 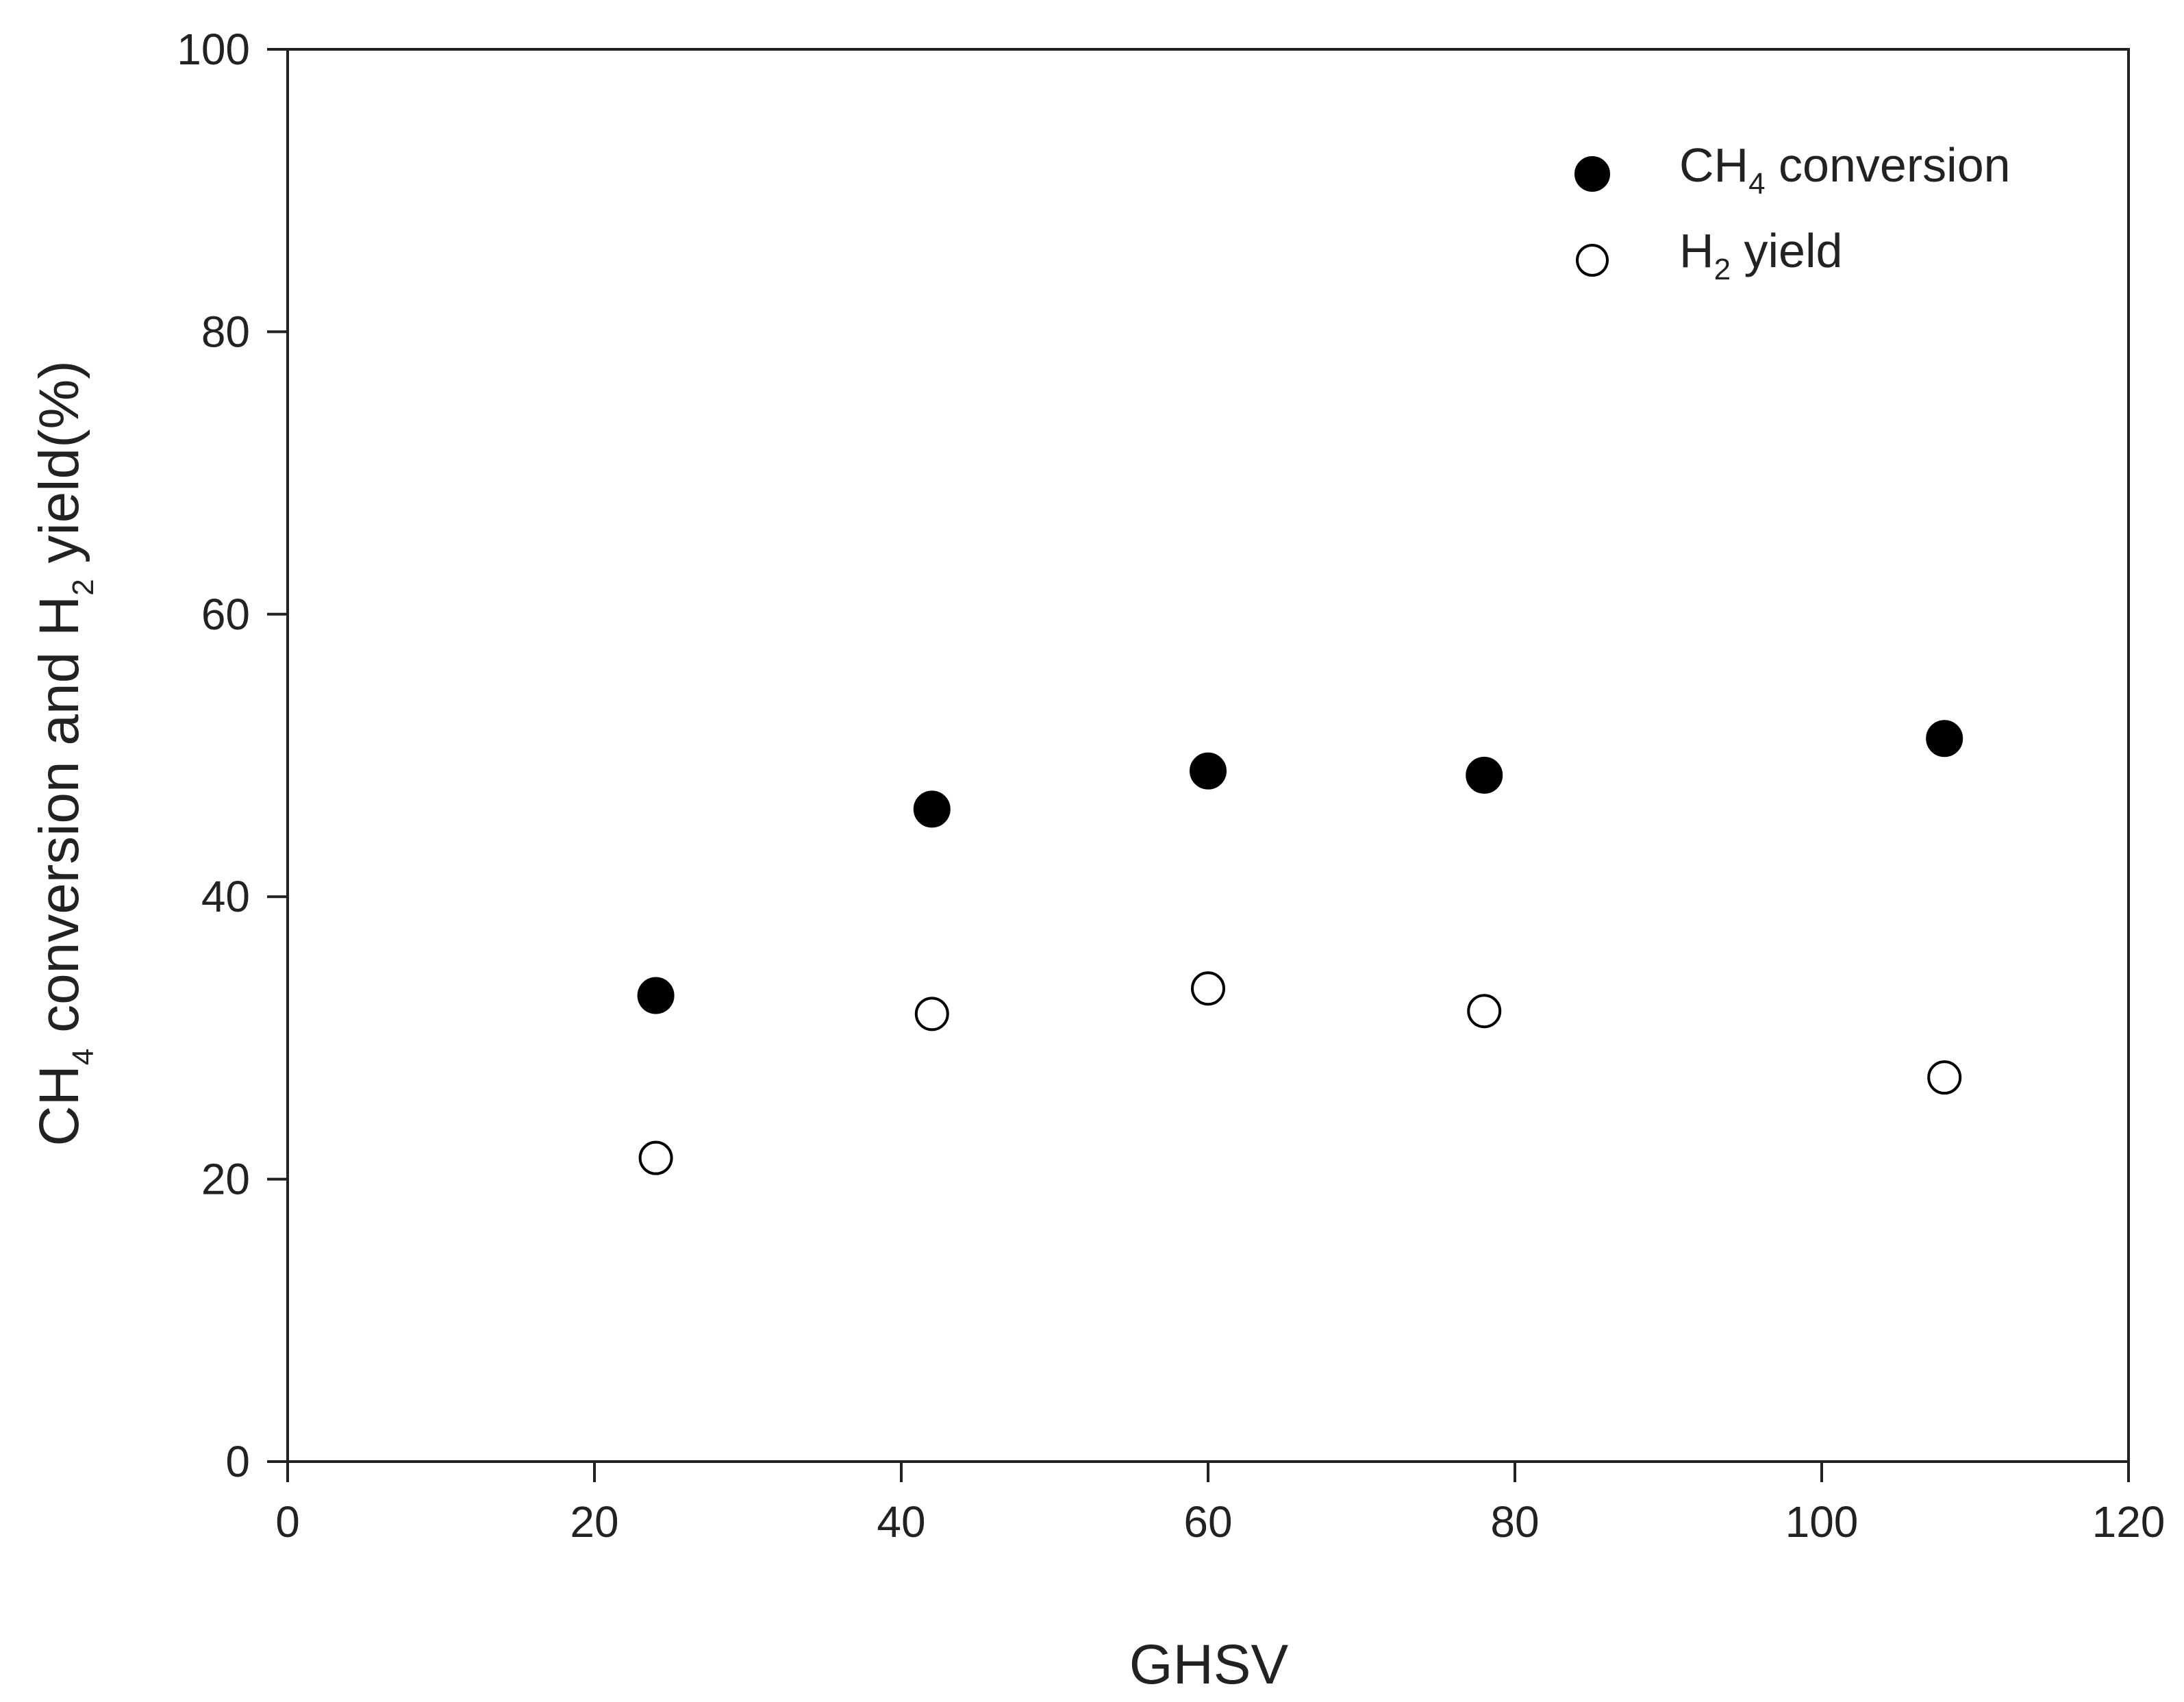 What do you see at coordinates (225, 331) in the screenshot?
I see `y-tick-label: 80` at bounding box center [225, 331].